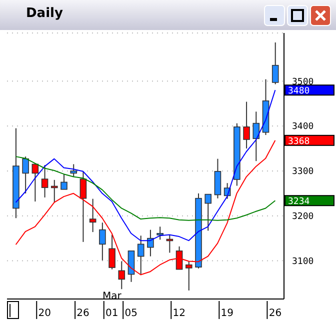 This screenshot has height=320, width=336. I want to click on y-tick-label: 3200, so click(303, 217).